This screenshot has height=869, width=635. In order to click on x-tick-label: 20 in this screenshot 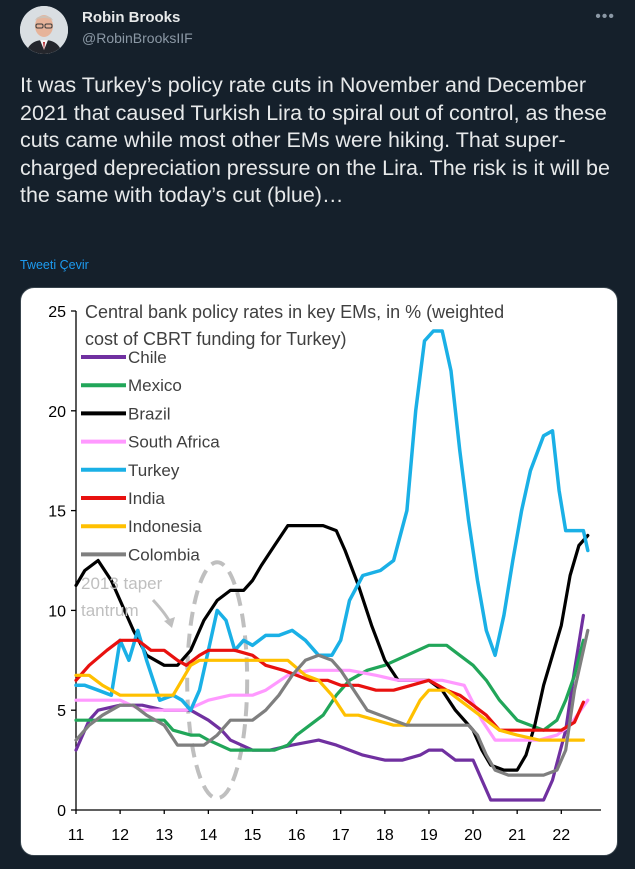, I will do `click(473, 835)`.